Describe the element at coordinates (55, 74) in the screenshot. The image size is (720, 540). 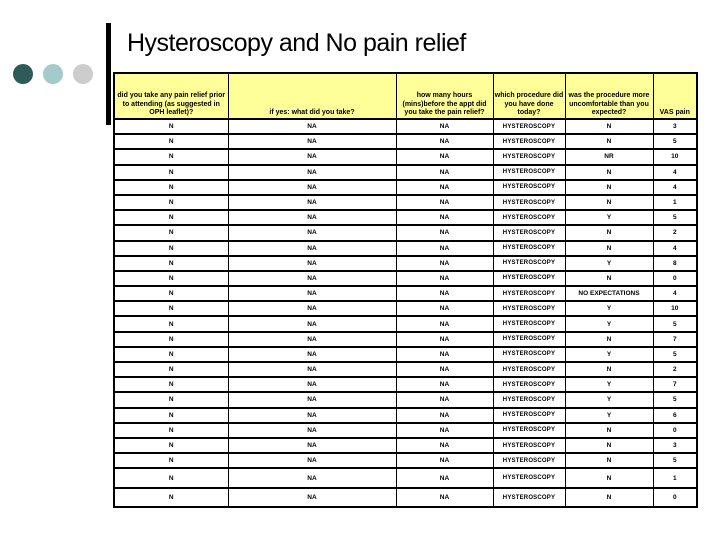
I see `decor-circles` at that location.